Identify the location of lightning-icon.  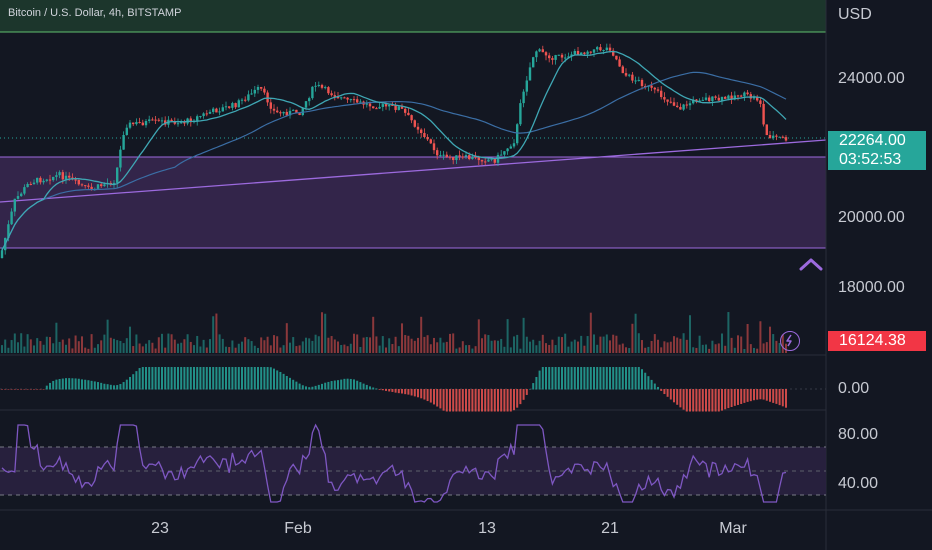
(790, 341).